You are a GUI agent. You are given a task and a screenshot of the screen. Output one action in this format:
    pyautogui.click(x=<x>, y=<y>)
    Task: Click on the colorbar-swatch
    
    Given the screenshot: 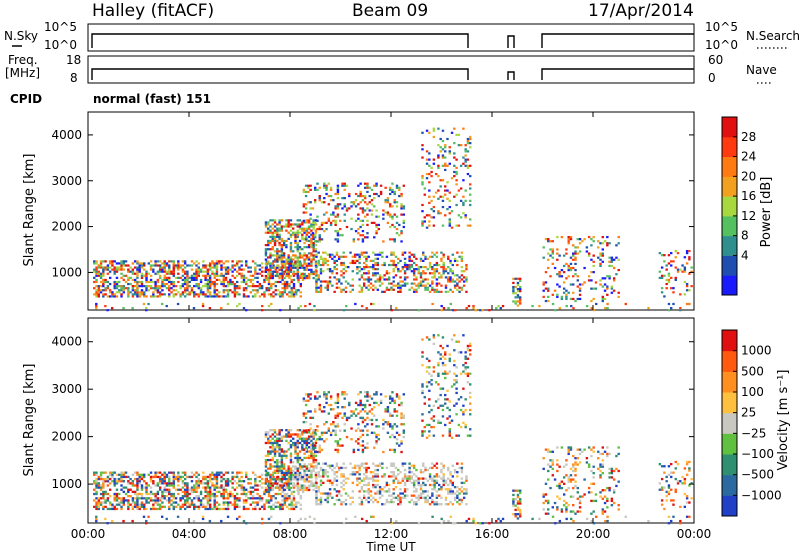 What is the action you would take?
    pyautogui.click(x=729, y=285)
    